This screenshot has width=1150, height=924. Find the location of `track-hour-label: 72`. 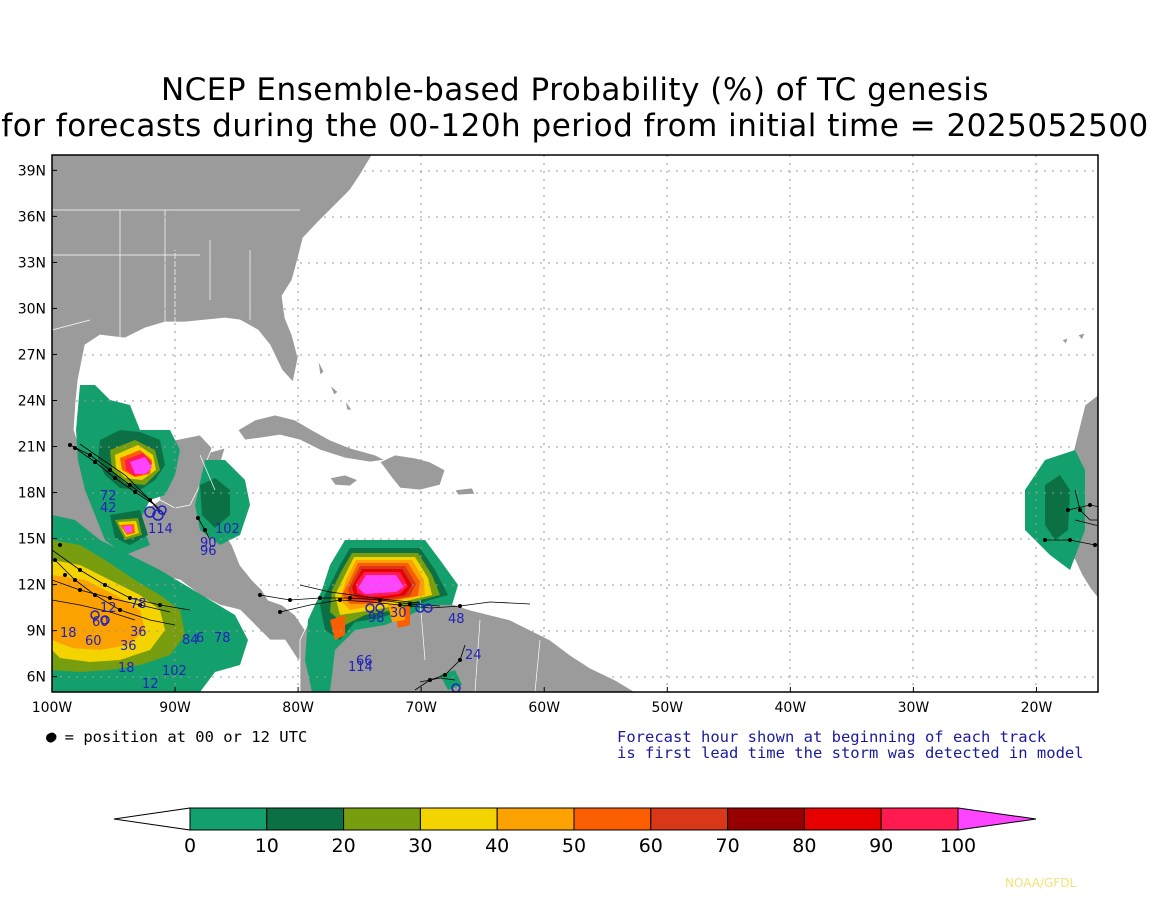

track-hour-label: 72 is located at coordinates (108, 496).